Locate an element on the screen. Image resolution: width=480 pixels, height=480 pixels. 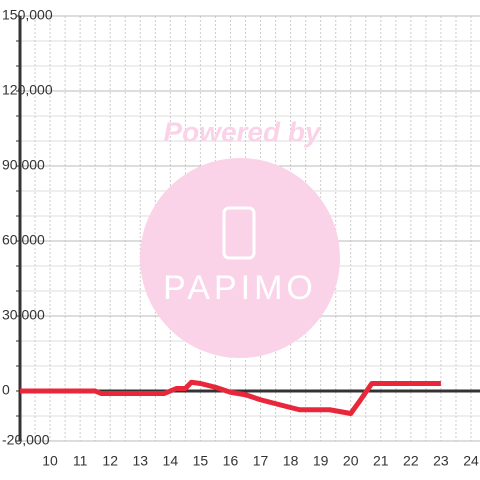
x-tick-label: 15 is located at coordinates (201, 461).